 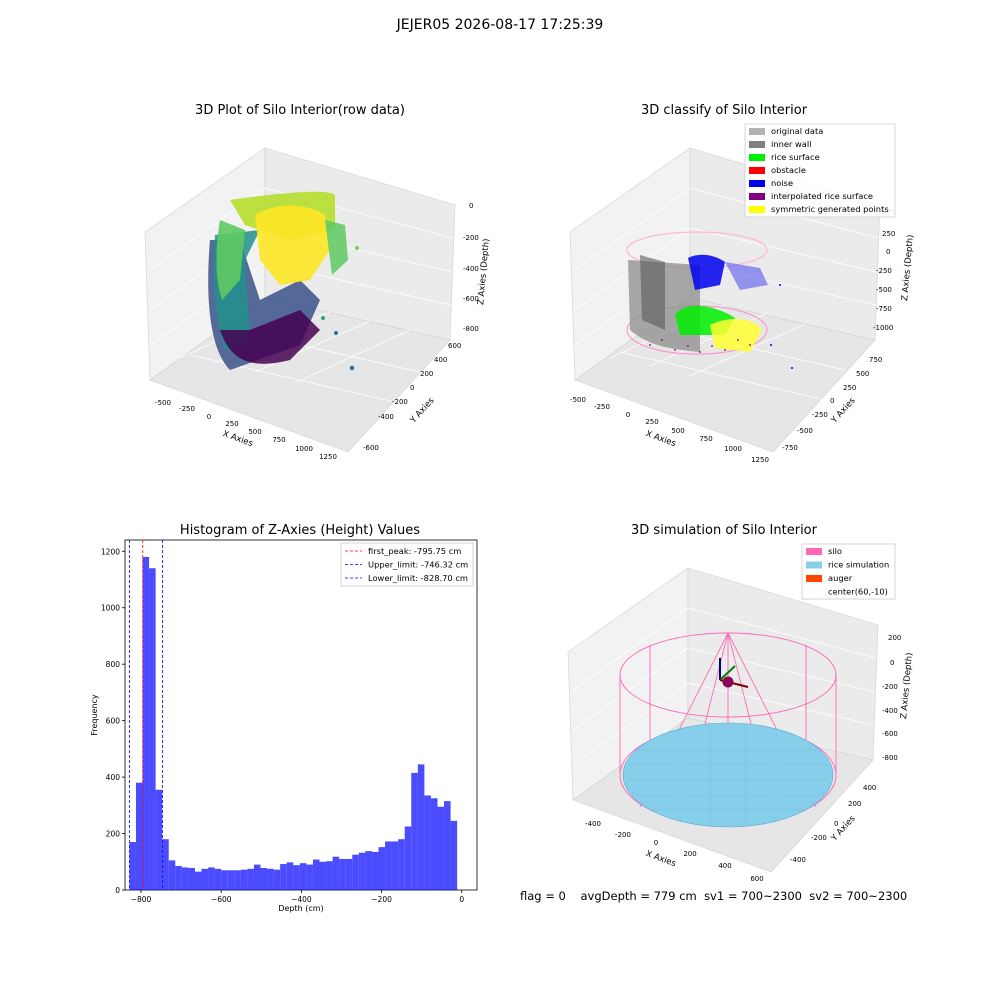 What do you see at coordinates (300, 110) in the screenshot?
I see `plot1-title: 3D Plot of Silo Interior(row data)` at bounding box center [300, 110].